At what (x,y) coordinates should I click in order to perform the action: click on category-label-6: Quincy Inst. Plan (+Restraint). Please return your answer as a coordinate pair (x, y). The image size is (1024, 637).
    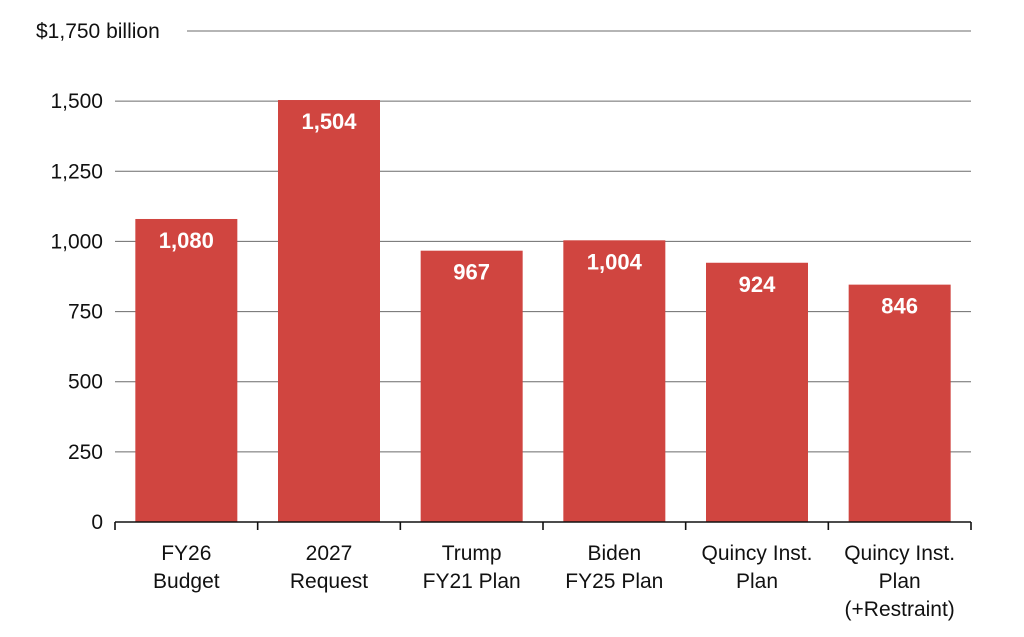
    Looking at the image, I should click on (899, 581).